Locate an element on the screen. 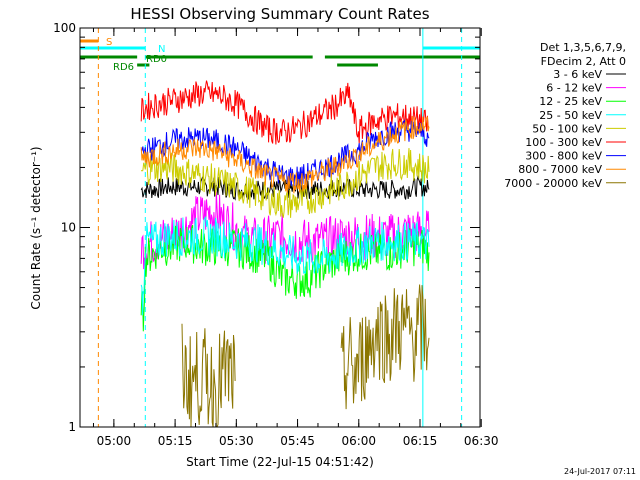  legend-entry-label: 3 - 6 keV is located at coordinates (577, 74).